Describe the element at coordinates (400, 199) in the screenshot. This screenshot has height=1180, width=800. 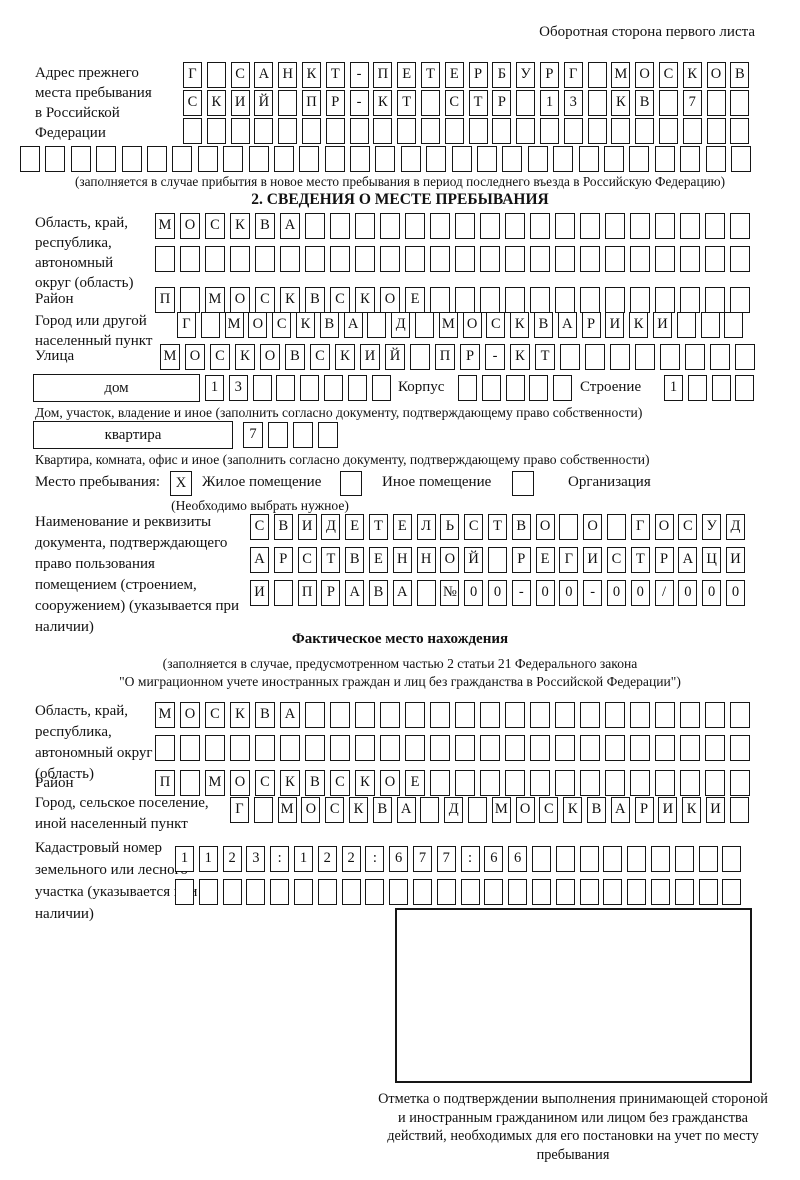
I see `section2-title: 2. СВЕДЕНИЯ О МЕСТЕ ПРЕБЫВАНИЯ` at that location.